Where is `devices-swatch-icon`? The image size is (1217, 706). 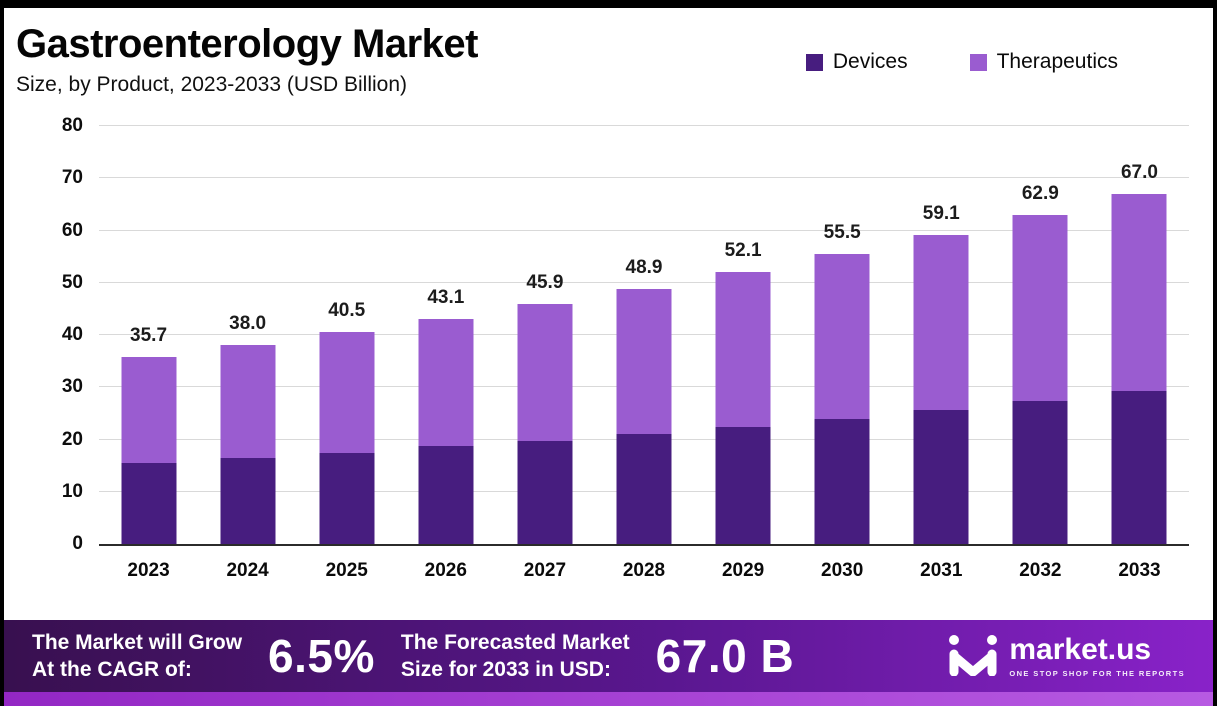 devices-swatch-icon is located at coordinates (814, 62).